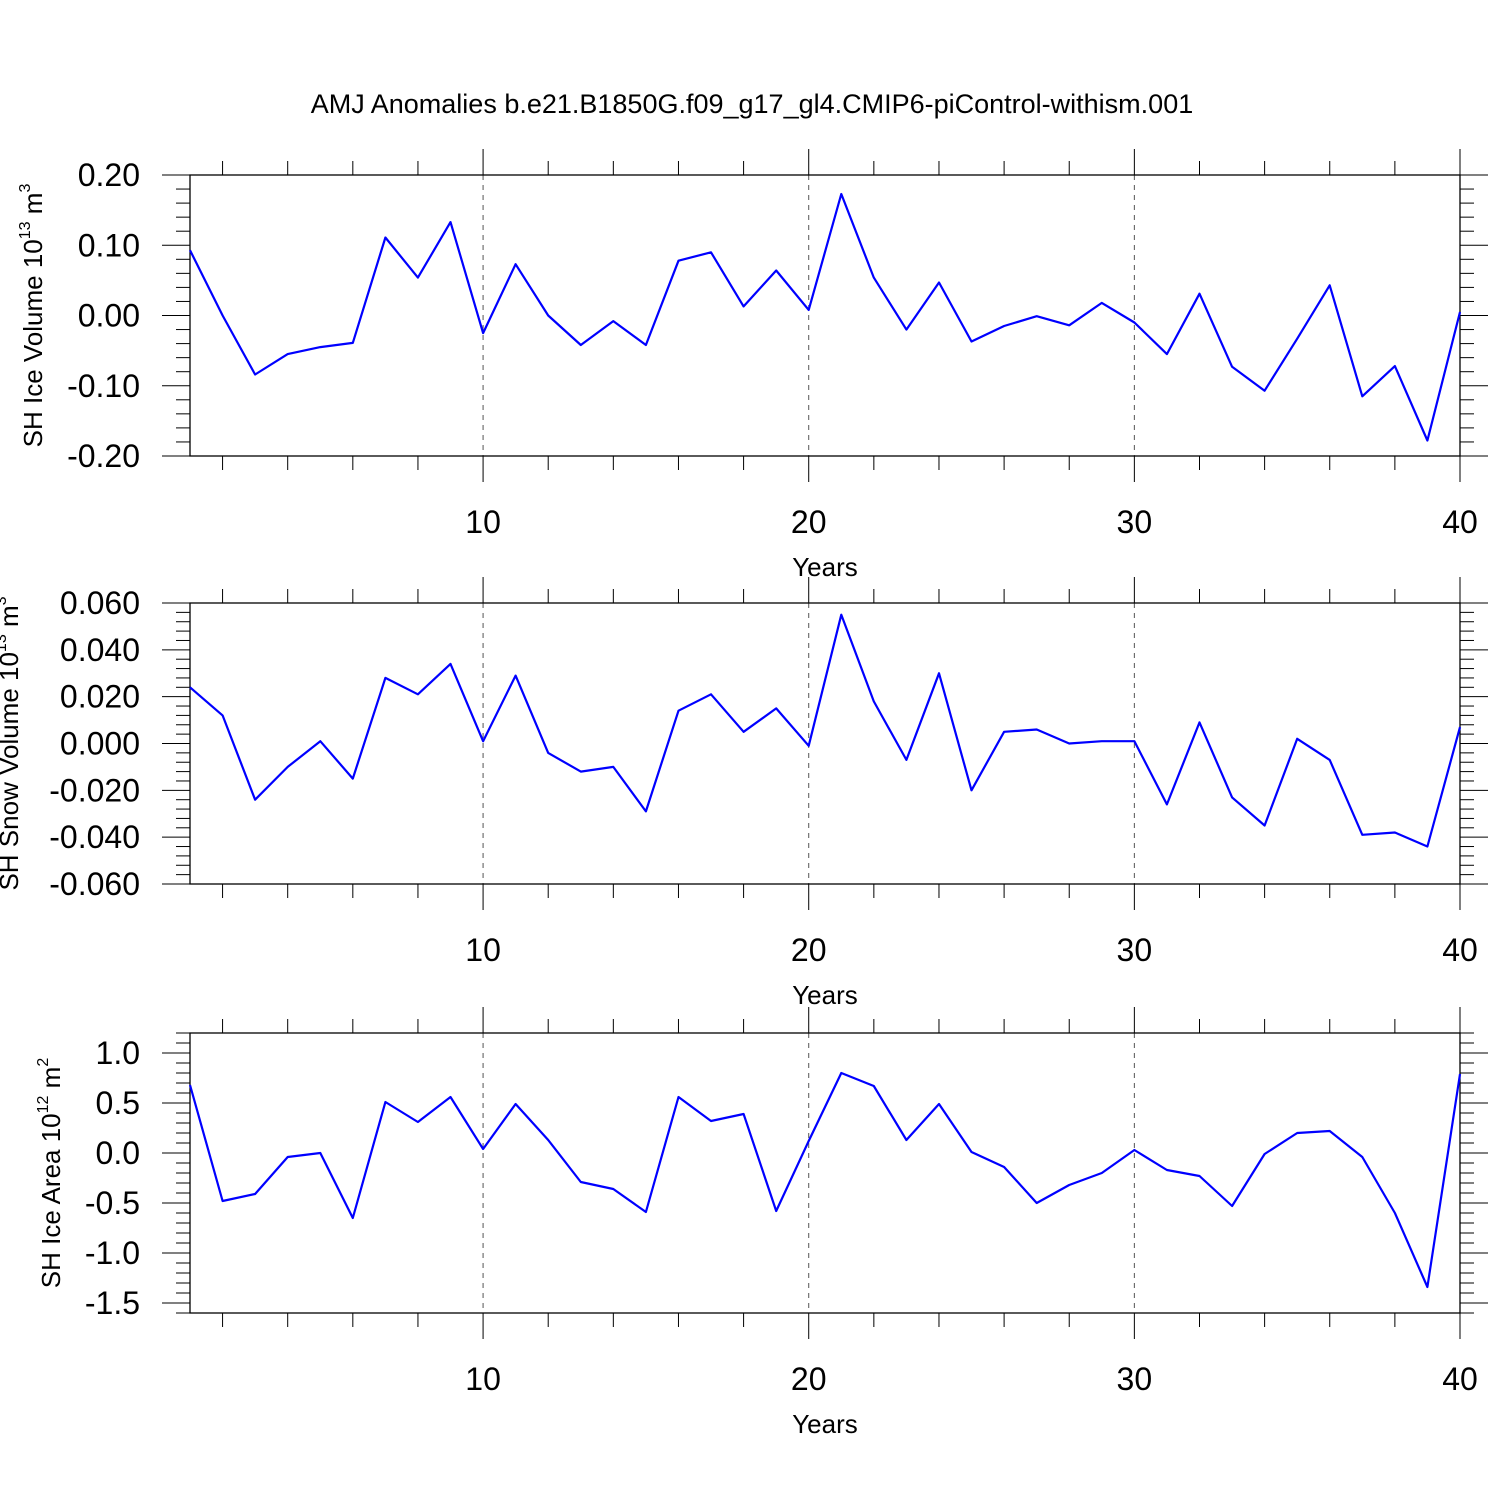  Describe the element at coordinates (118, 1153) in the screenshot. I see `y-tick-label: 0.0` at that location.